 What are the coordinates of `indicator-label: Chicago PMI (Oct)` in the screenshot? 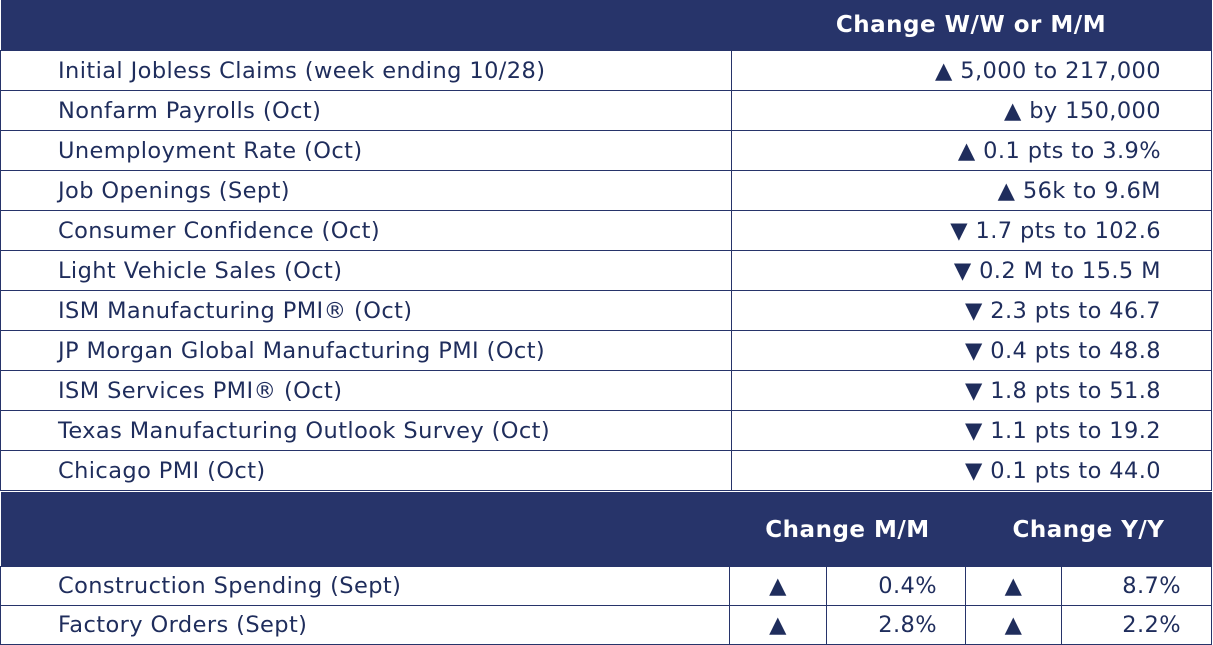 It's located at (366, 470).